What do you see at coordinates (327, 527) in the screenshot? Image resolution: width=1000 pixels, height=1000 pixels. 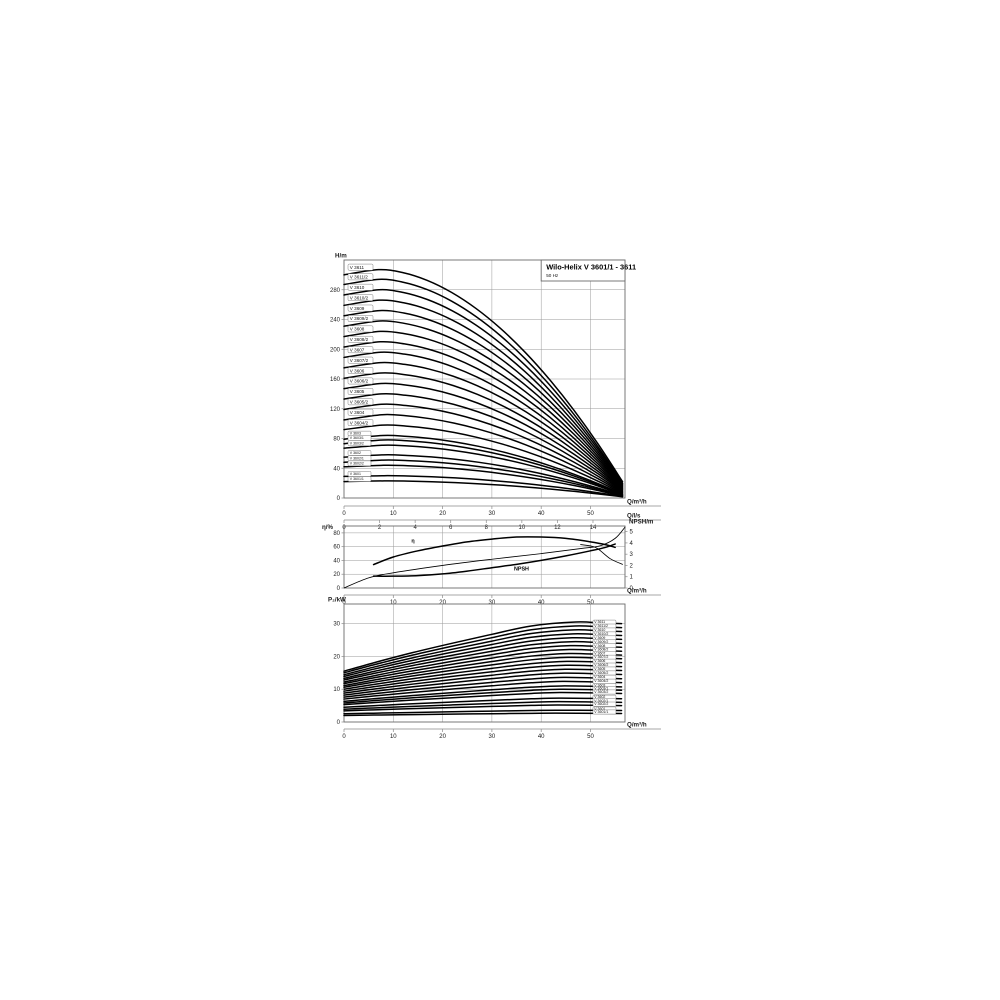 I see `y-axis-label: η/%` at bounding box center [327, 527].